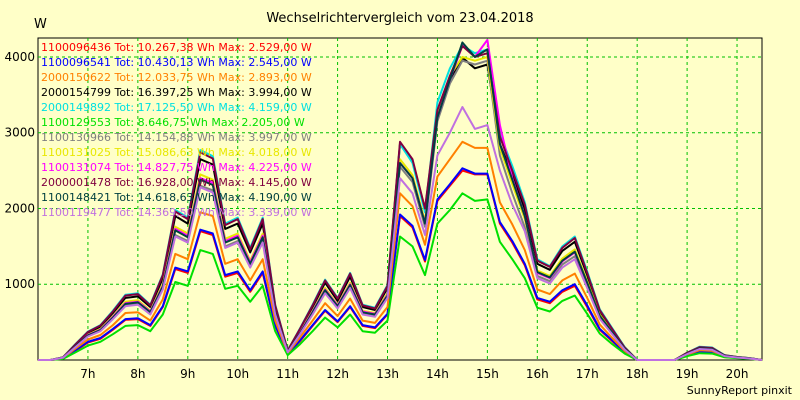 Image resolution: width=800 pixels, height=400 pixels. I want to click on x-tick-label: 7h, so click(87, 374).